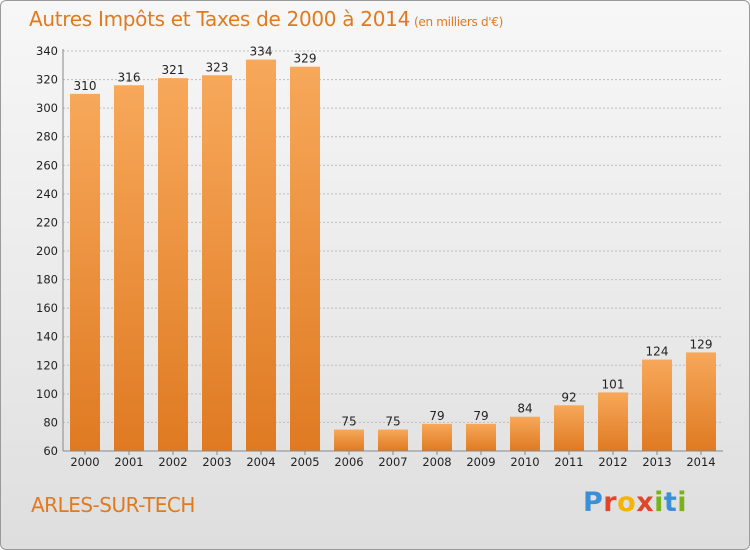  What do you see at coordinates (217, 67) in the screenshot?
I see `data-label: 323` at bounding box center [217, 67].